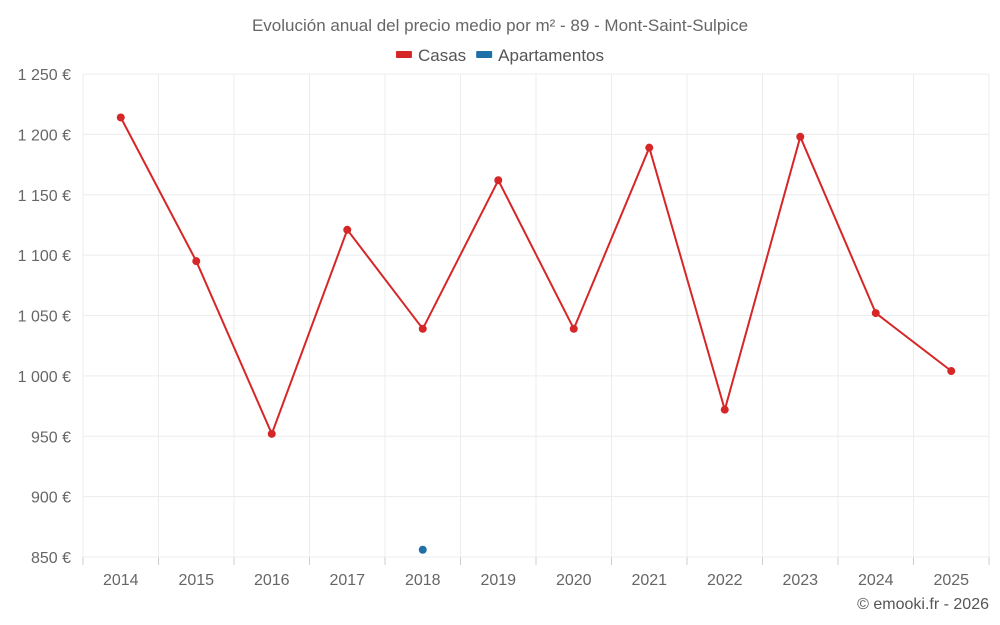  What do you see at coordinates (121, 580) in the screenshot?
I see `x-tick-label: 2014` at bounding box center [121, 580].